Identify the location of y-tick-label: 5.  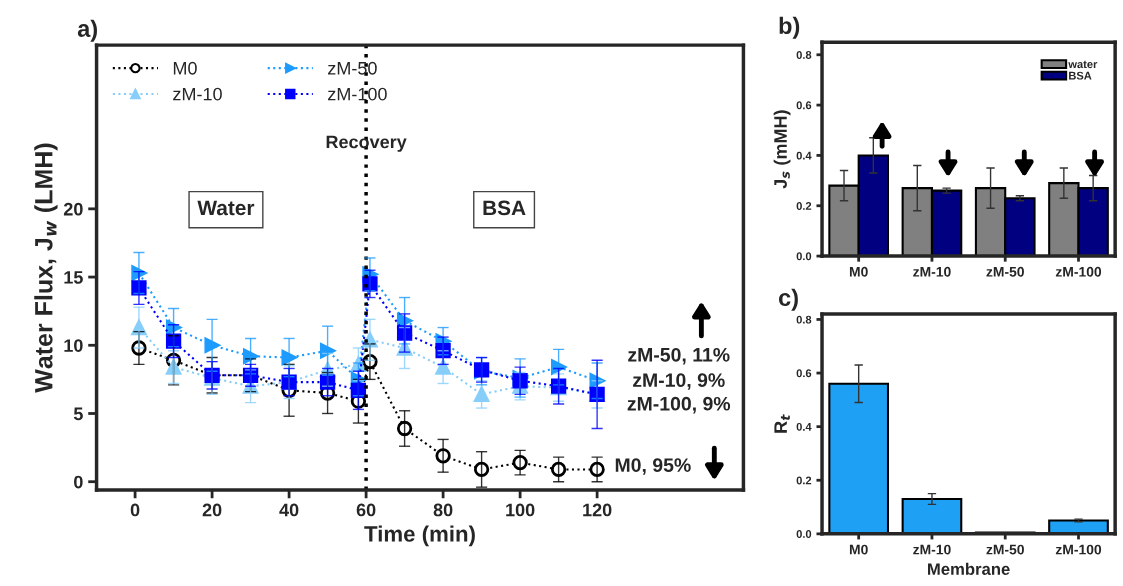
(78, 414).